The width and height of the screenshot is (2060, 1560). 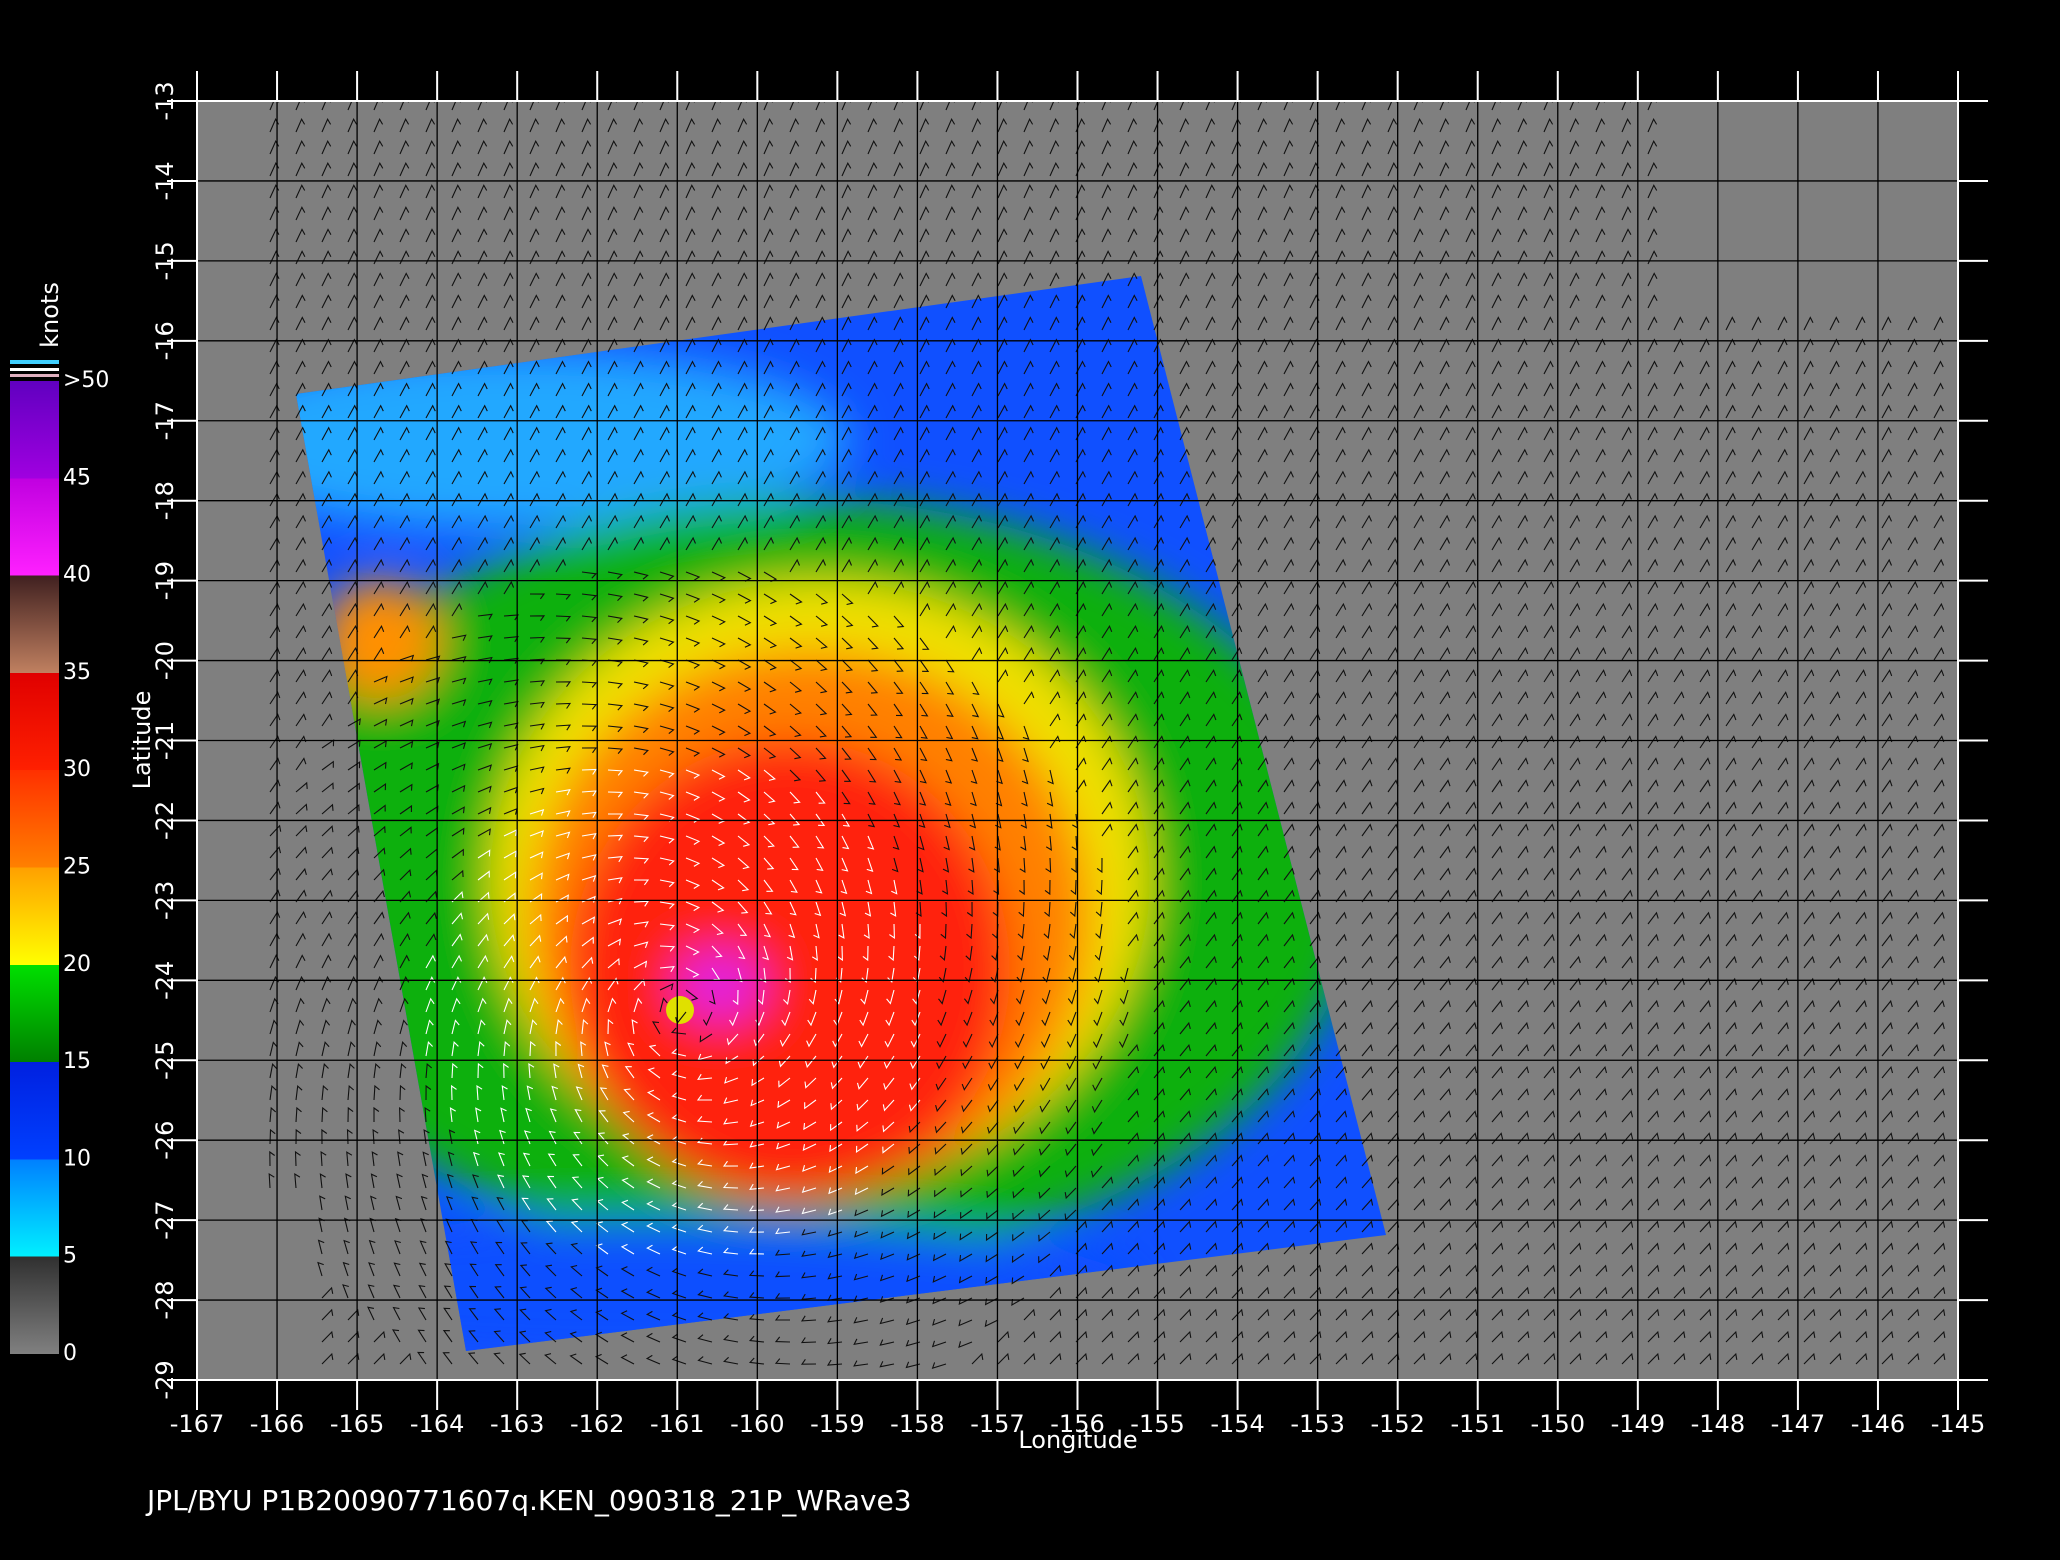 What do you see at coordinates (77, 575) in the screenshot?
I see `colorbar-tick-label: 40` at bounding box center [77, 575].